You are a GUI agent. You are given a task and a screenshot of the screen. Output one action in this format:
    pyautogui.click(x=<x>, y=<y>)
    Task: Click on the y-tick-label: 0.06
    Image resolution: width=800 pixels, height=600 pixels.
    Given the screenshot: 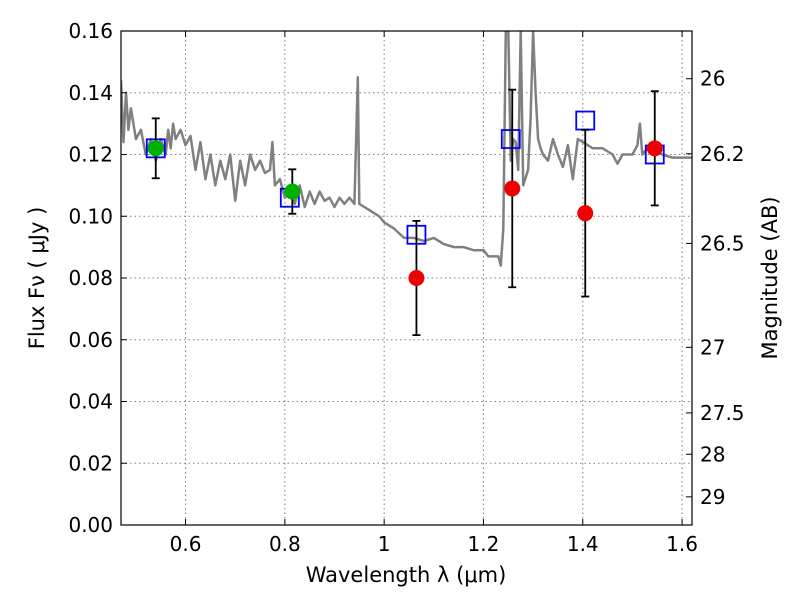 What is the action you would take?
    pyautogui.click(x=90, y=340)
    